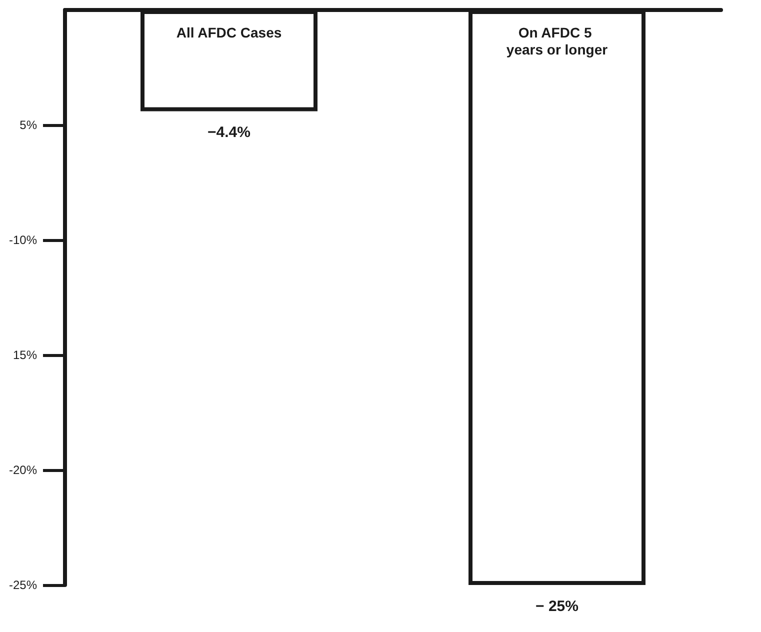 The height and width of the screenshot is (632, 761). What do you see at coordinates (229, 133) in the screenshot?
I see `data-label: −4.4%` at bounding box center [229, 133].